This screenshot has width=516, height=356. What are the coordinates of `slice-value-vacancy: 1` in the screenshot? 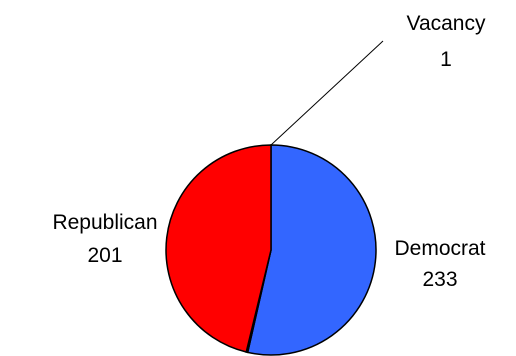 It's located at (446, 59).